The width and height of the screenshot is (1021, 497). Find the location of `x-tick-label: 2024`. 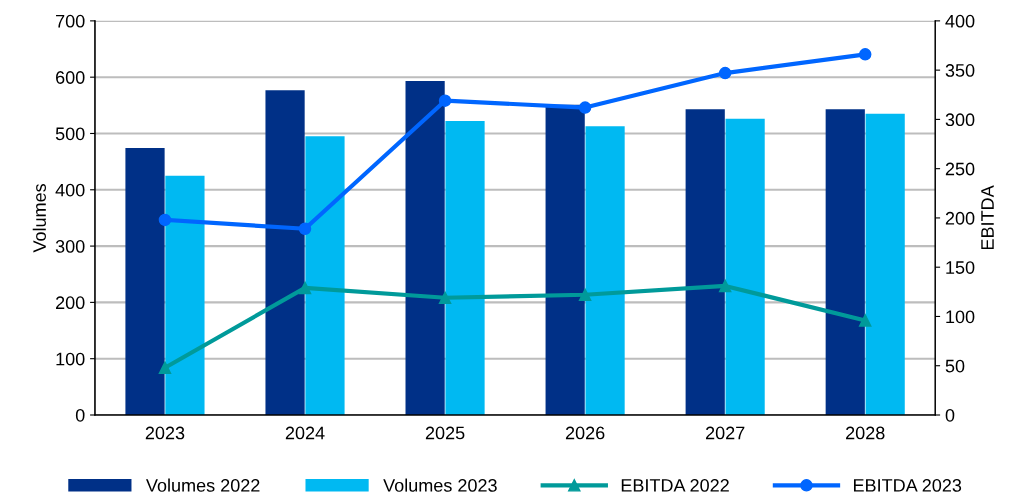

x-tick-label: 2024 is located at coordinates (305, 433).